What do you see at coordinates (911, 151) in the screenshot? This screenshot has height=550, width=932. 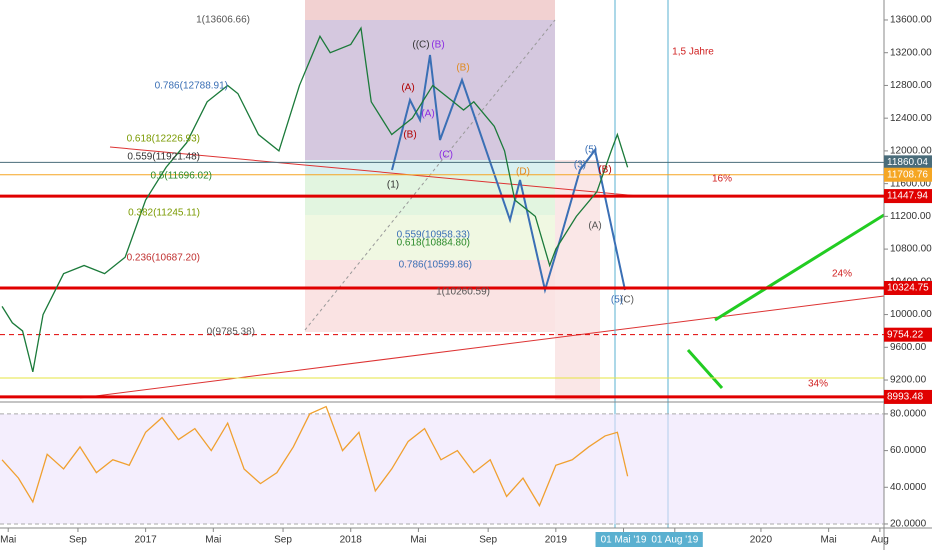 I see `y-tick-label: 12000.00` at bounding box center [911, 151].